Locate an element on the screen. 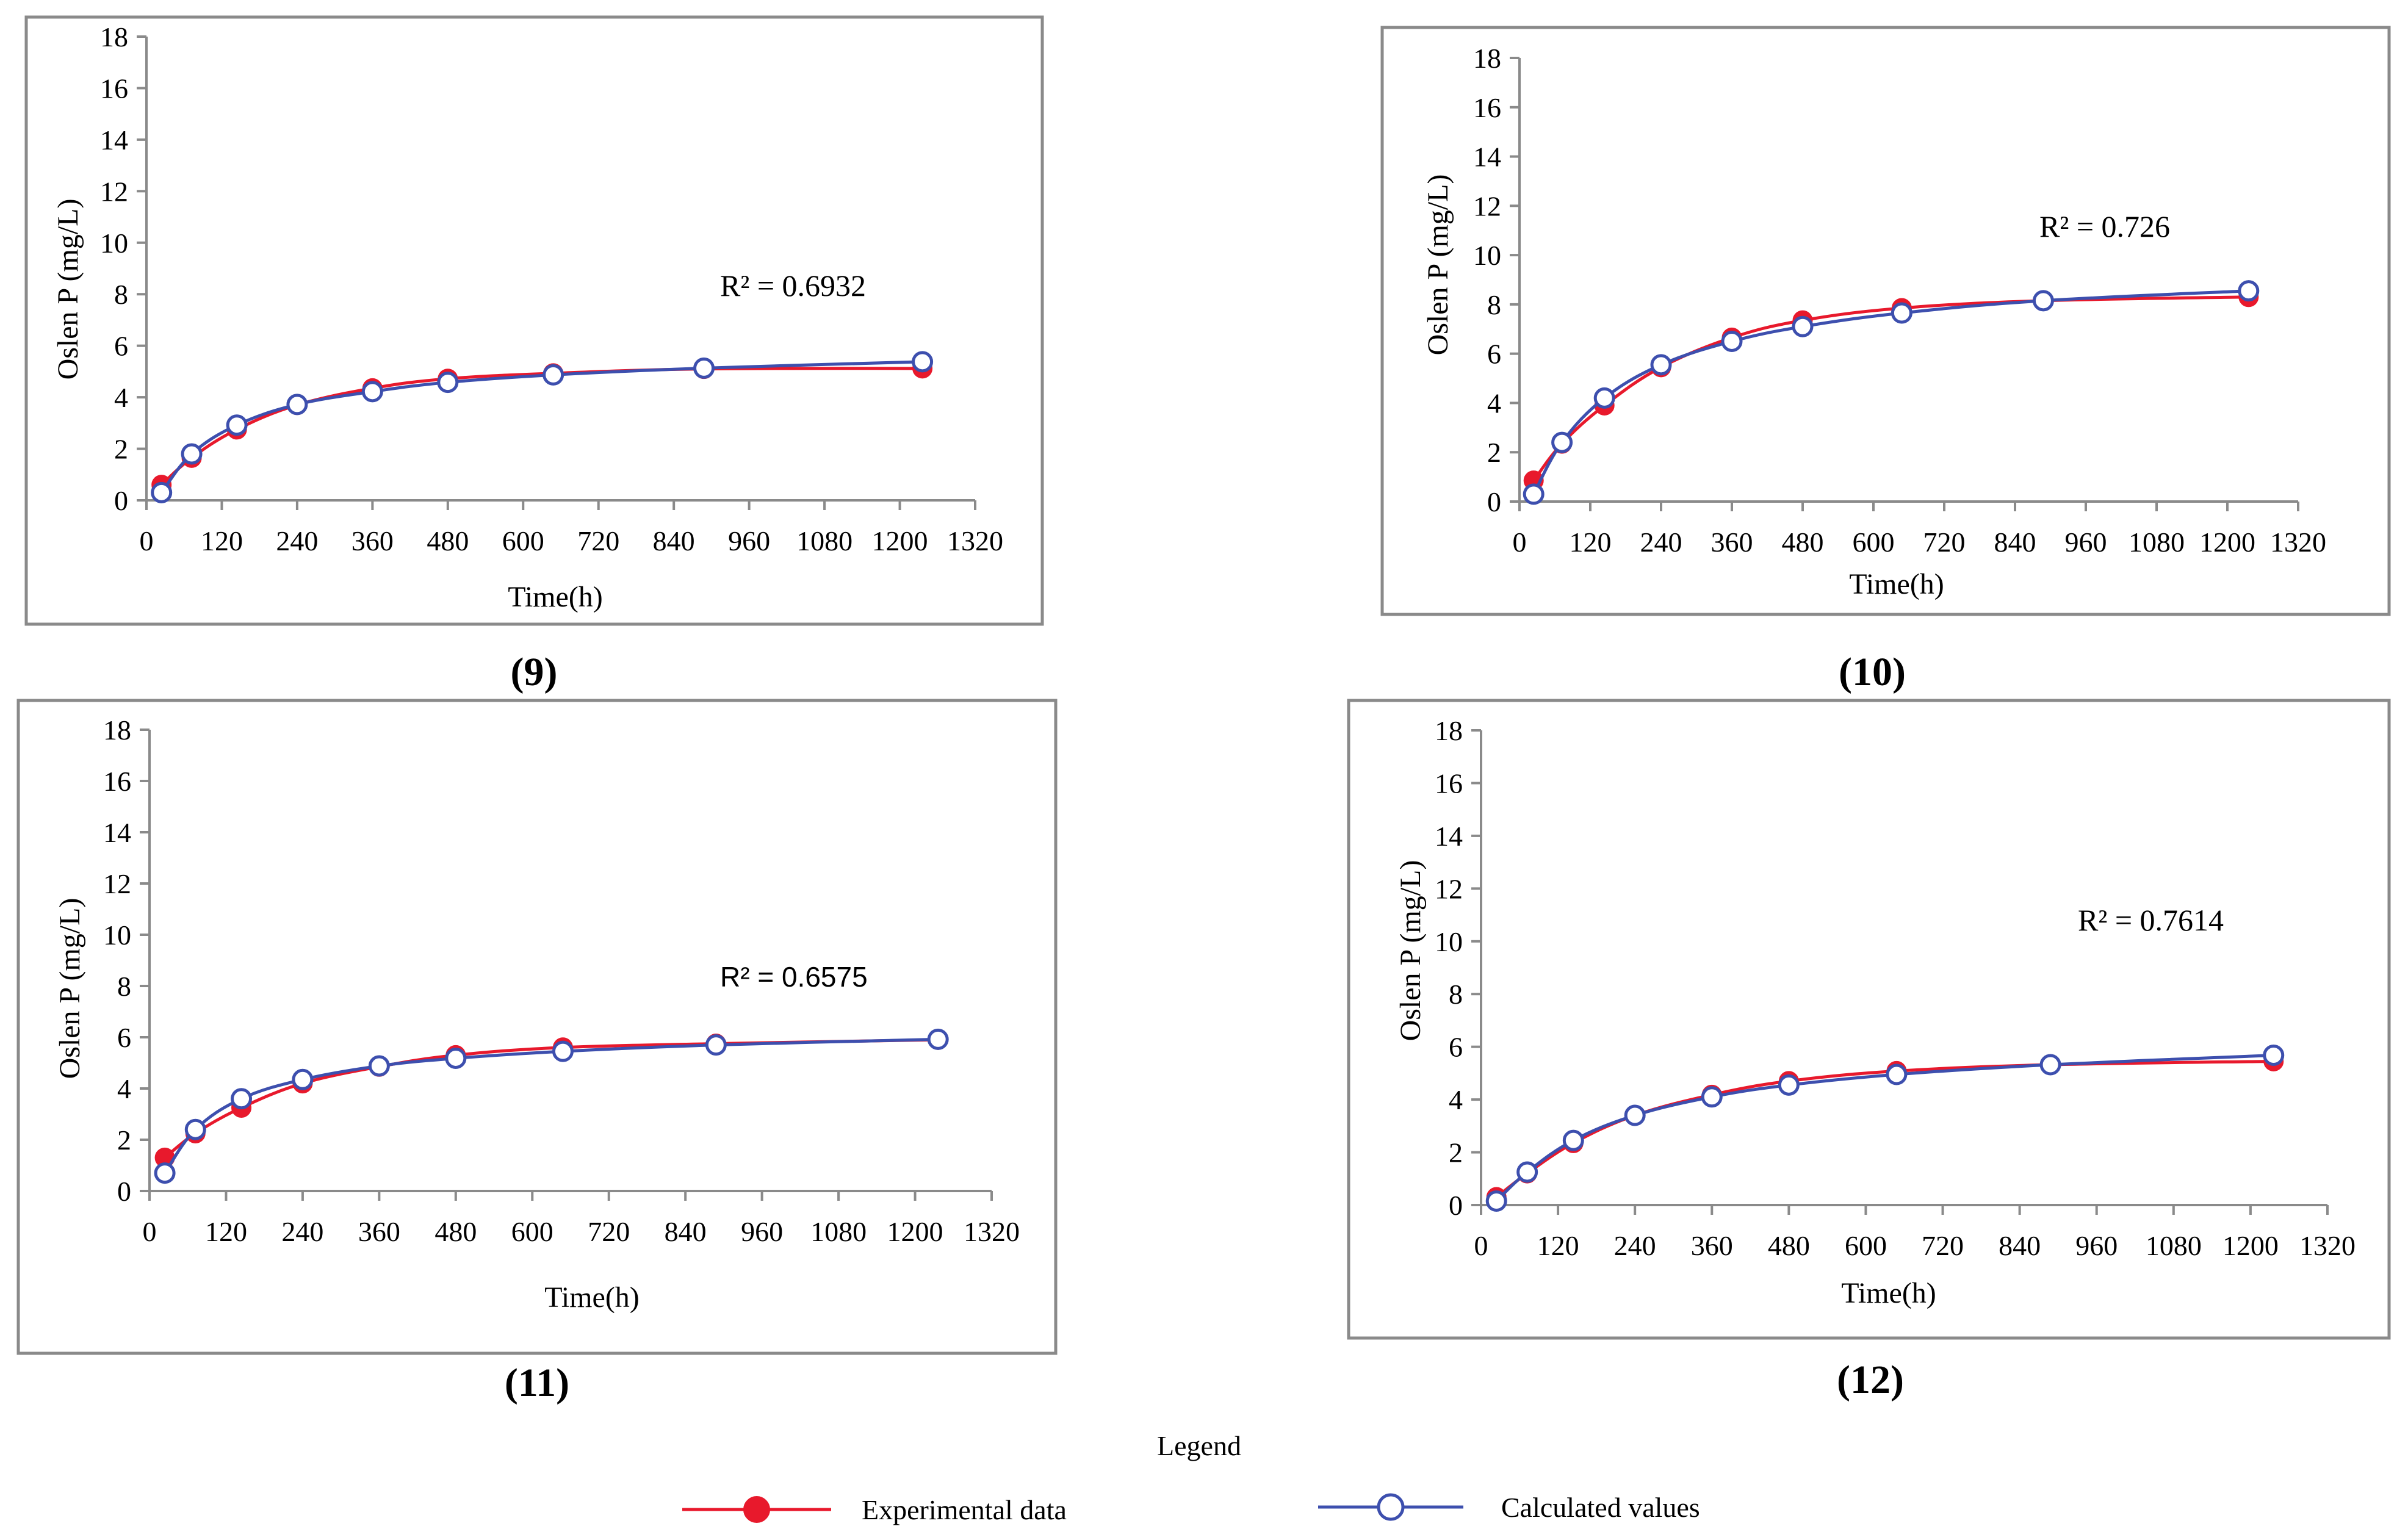 The width and height of the screenshot is (2408, 1540). panel-label: (10) is located at coordinates (1873, 672).